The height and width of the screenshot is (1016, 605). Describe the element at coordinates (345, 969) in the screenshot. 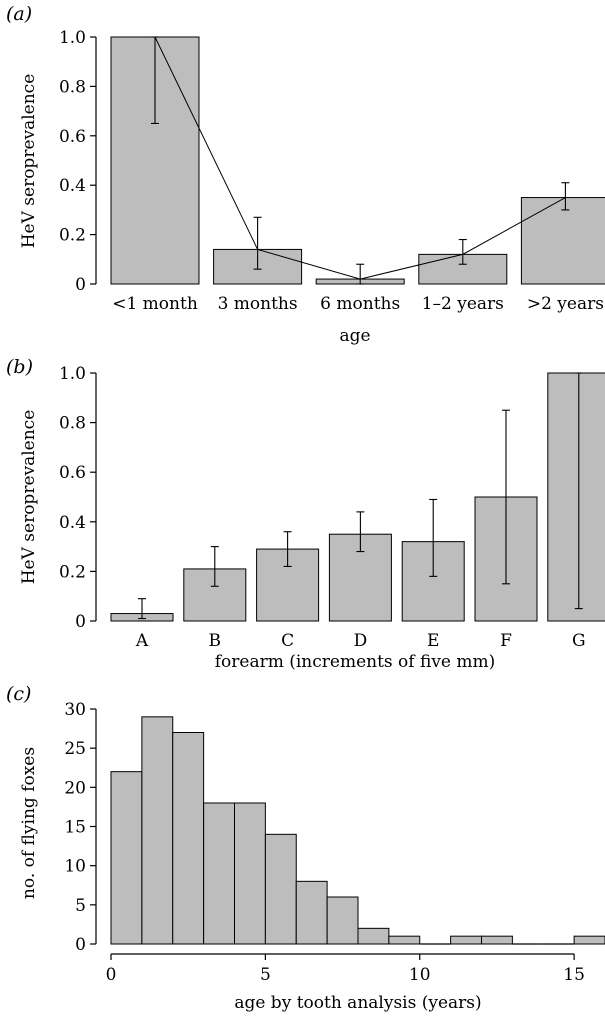

I see `panel-c-x-axis: 0 5 10 15` at that location.